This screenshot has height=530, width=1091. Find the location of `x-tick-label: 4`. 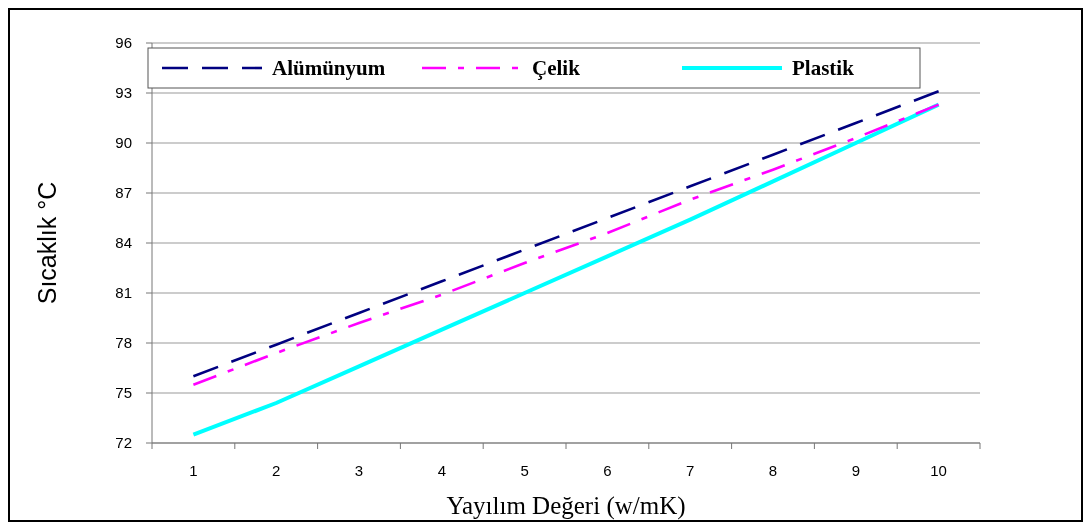

x-tick-label: 4 is located at coordinates (441, 470).